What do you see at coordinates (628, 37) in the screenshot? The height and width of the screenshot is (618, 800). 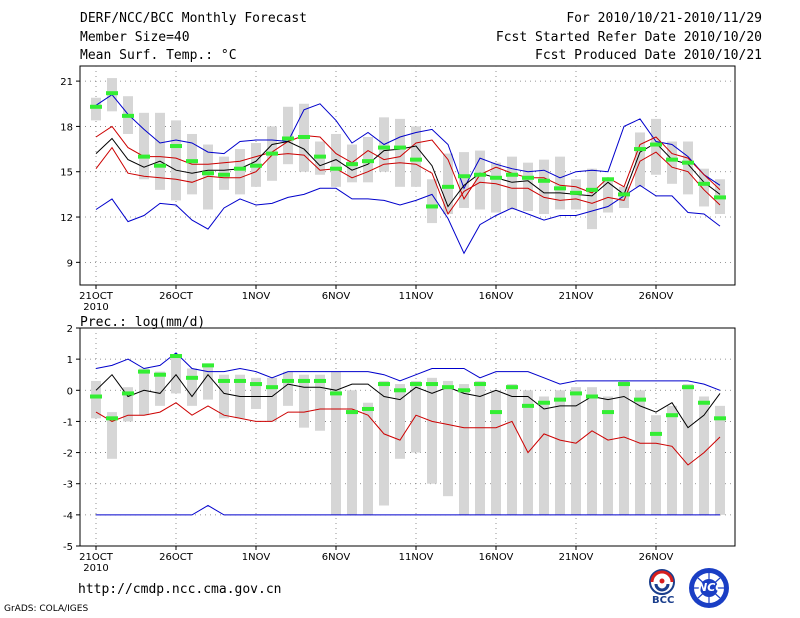 I see `header-start-date: Fcst Started Refer Date 2010/10/20` at bounding box center [628, 37].